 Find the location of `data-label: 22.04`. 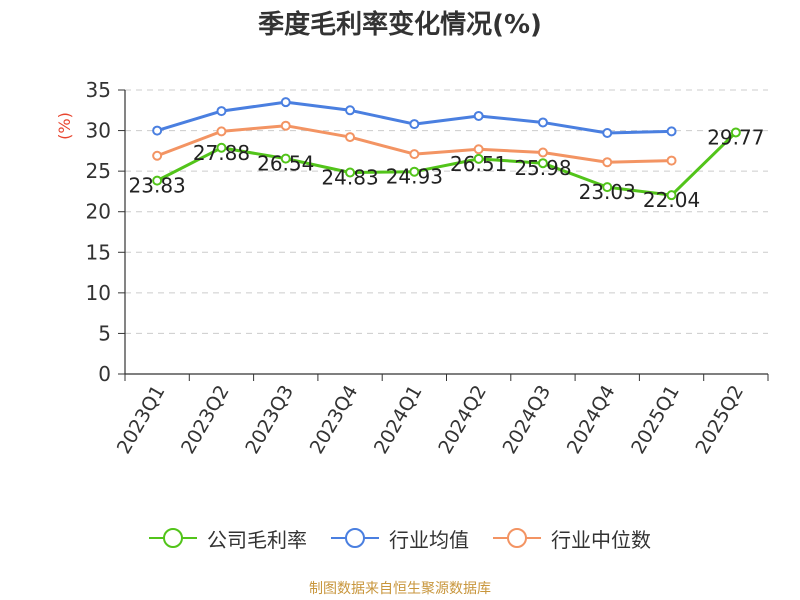

data-label: 22.04 is located at coordinates (671, 200).